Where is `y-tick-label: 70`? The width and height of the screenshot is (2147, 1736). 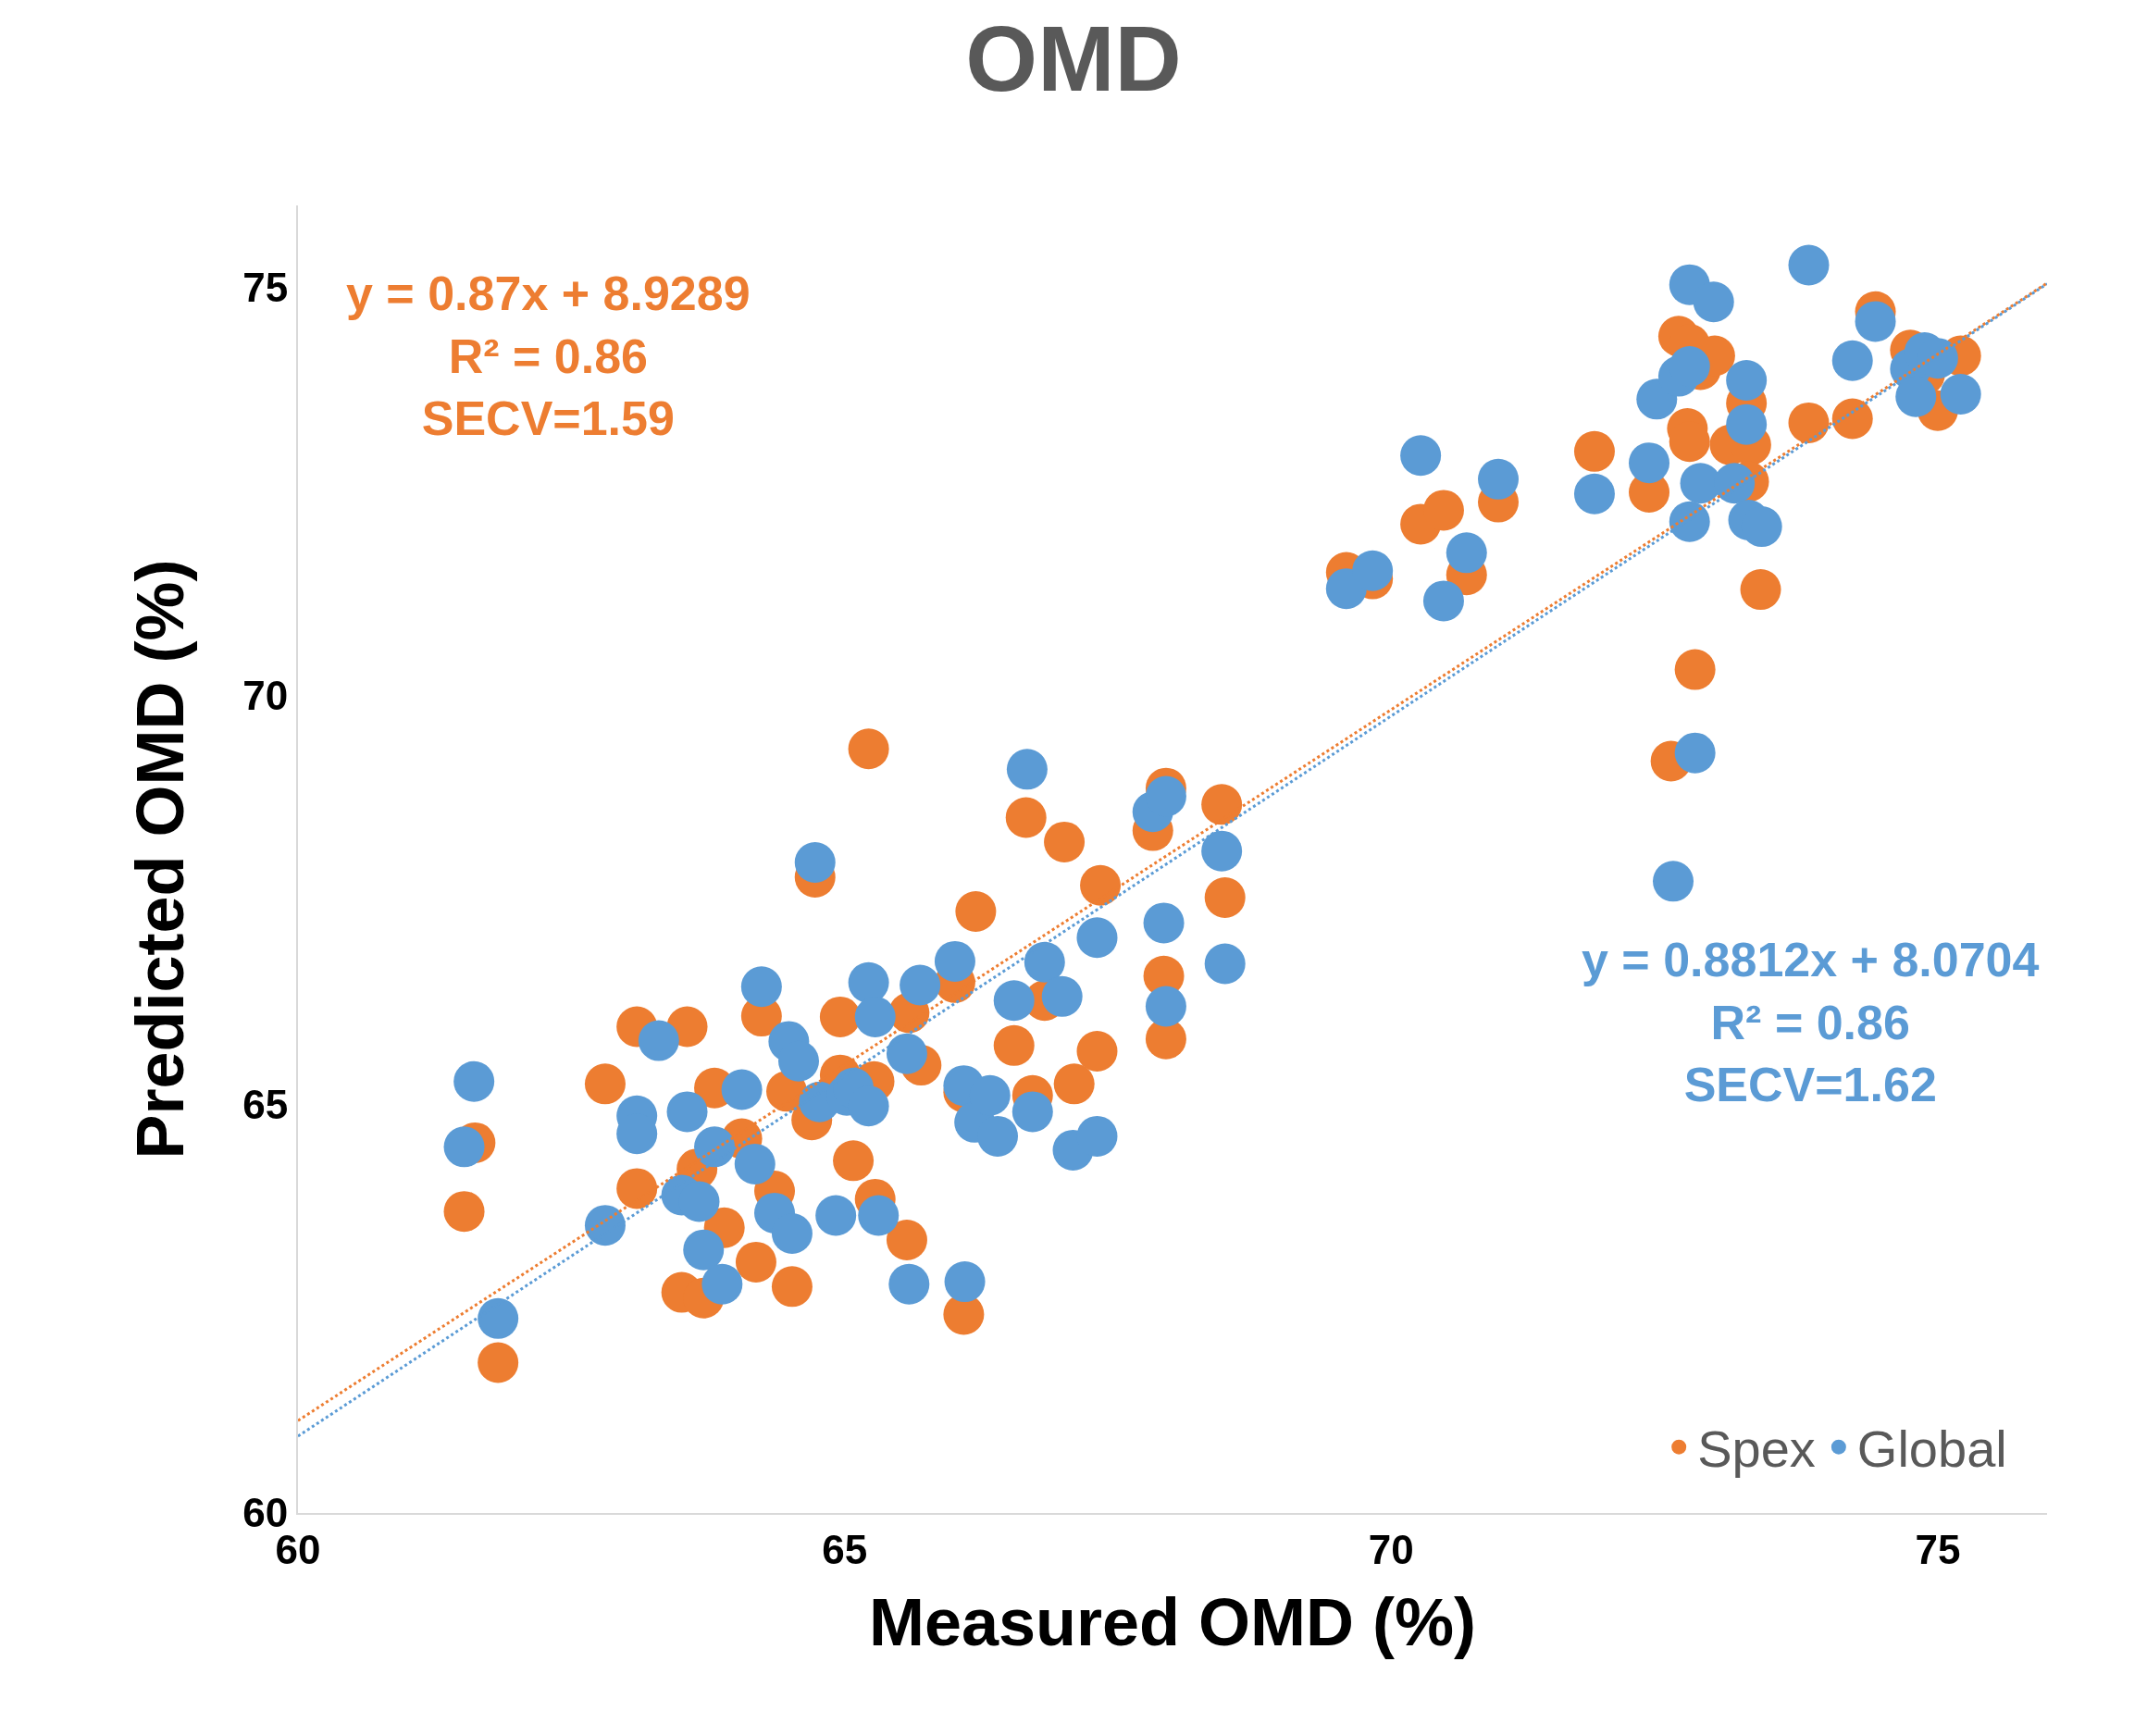
y-tick-label: 70 is located at coordinates (265, 696).